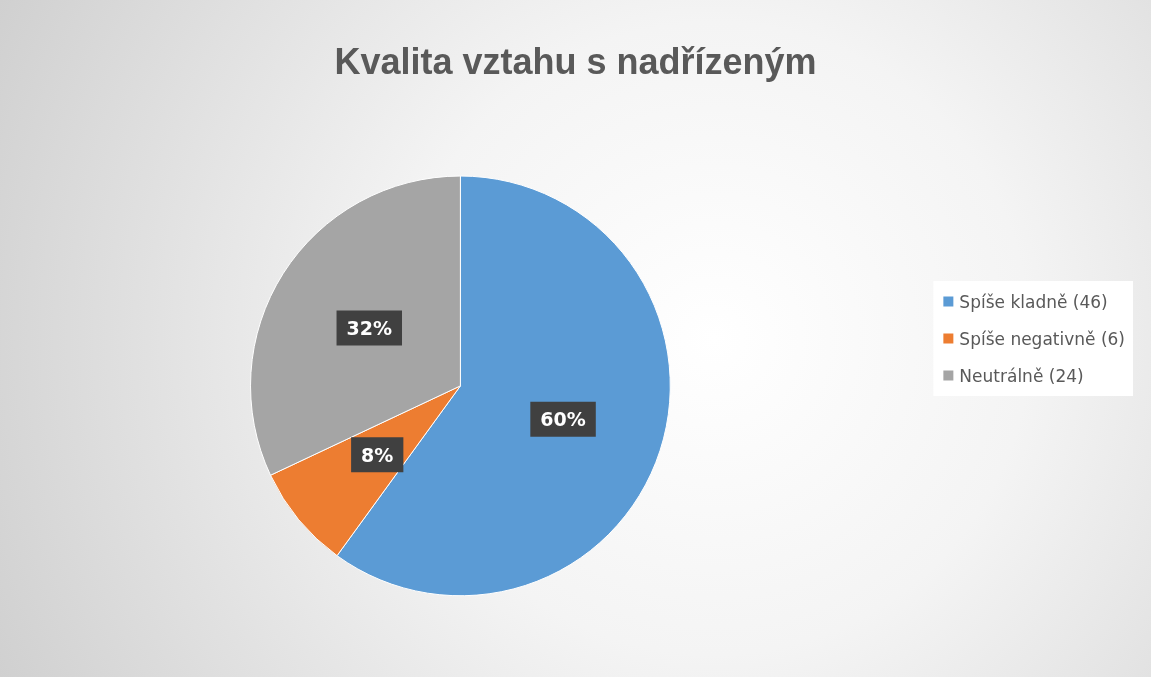 This screenshot has height=677, width=1151. Describe the element at coordinates (563, 419) in the screenshot. I see `data-label: 60%` at that location.